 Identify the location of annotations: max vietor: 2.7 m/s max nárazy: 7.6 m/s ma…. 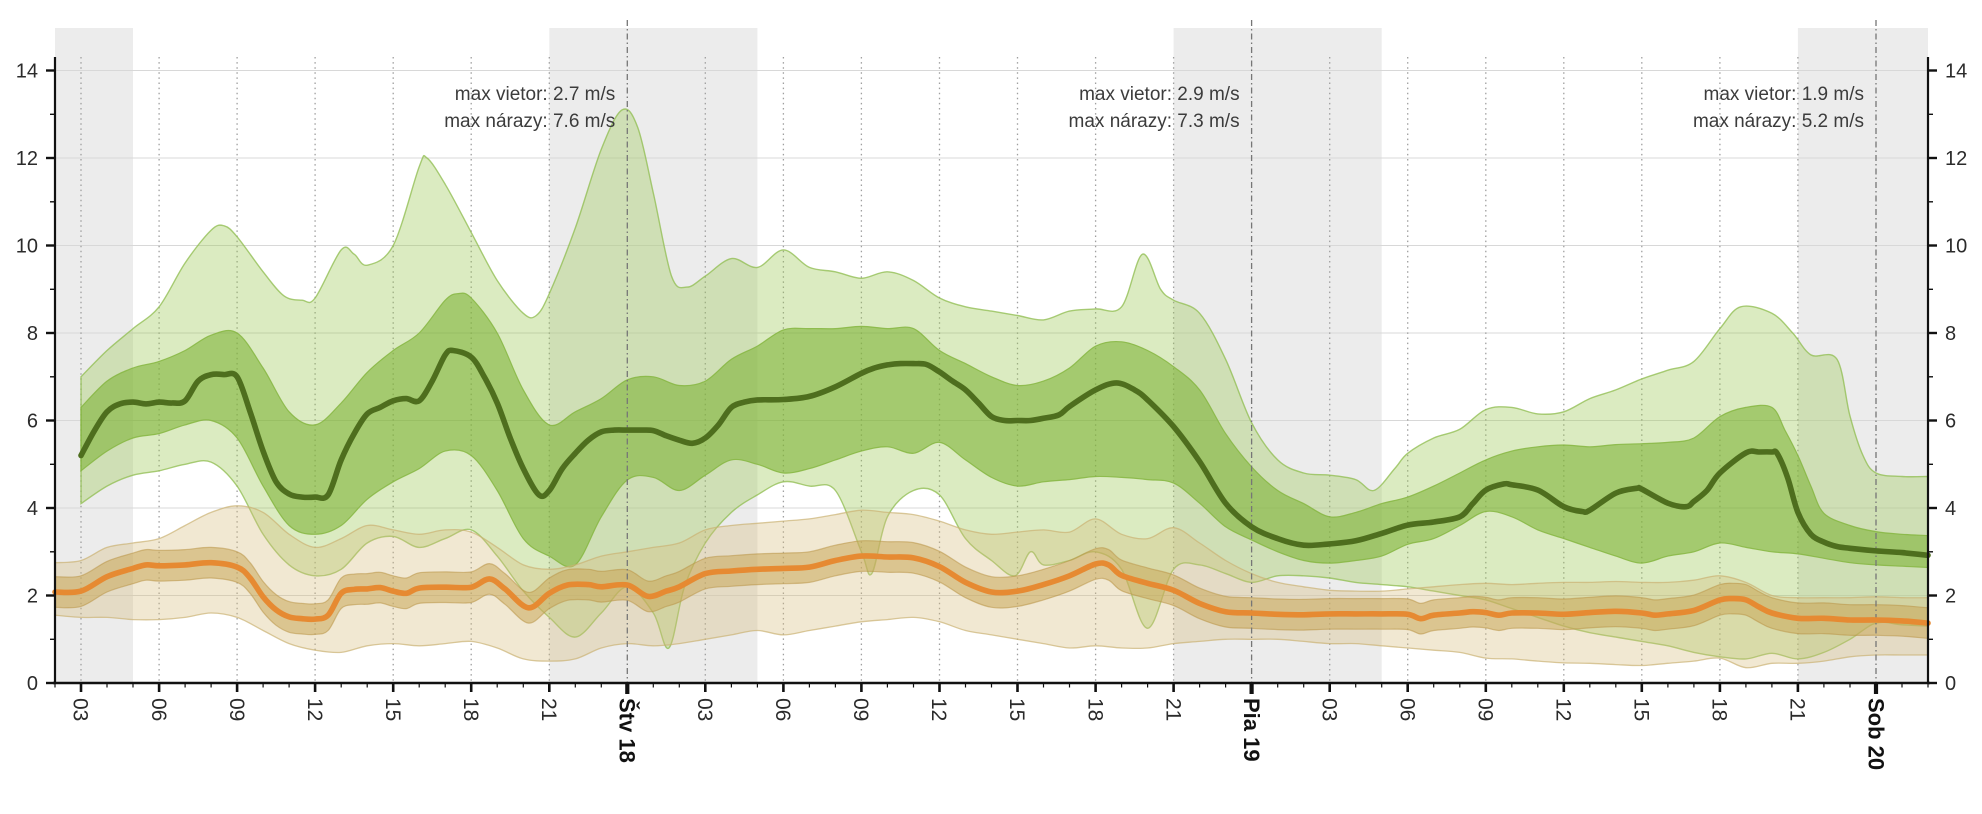
(1154, 108).